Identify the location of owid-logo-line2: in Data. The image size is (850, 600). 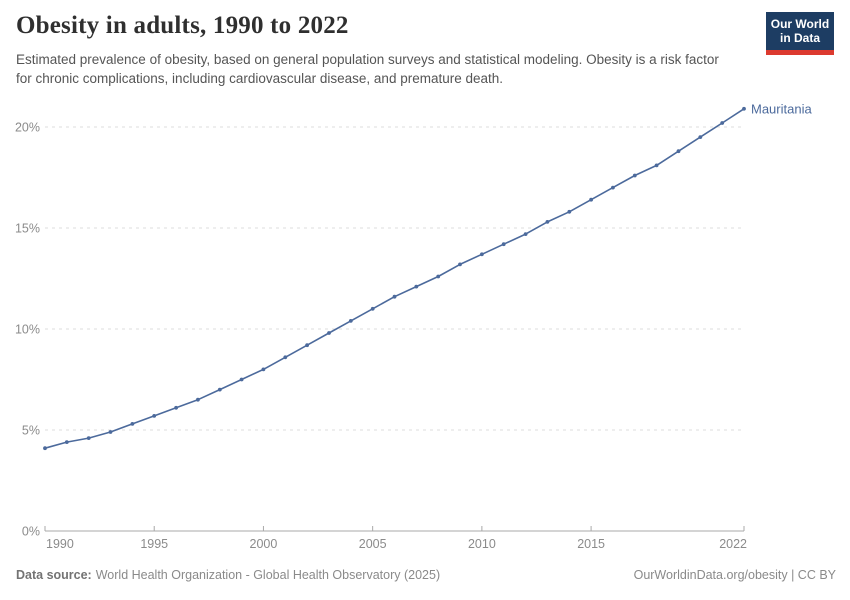
(799, 38).